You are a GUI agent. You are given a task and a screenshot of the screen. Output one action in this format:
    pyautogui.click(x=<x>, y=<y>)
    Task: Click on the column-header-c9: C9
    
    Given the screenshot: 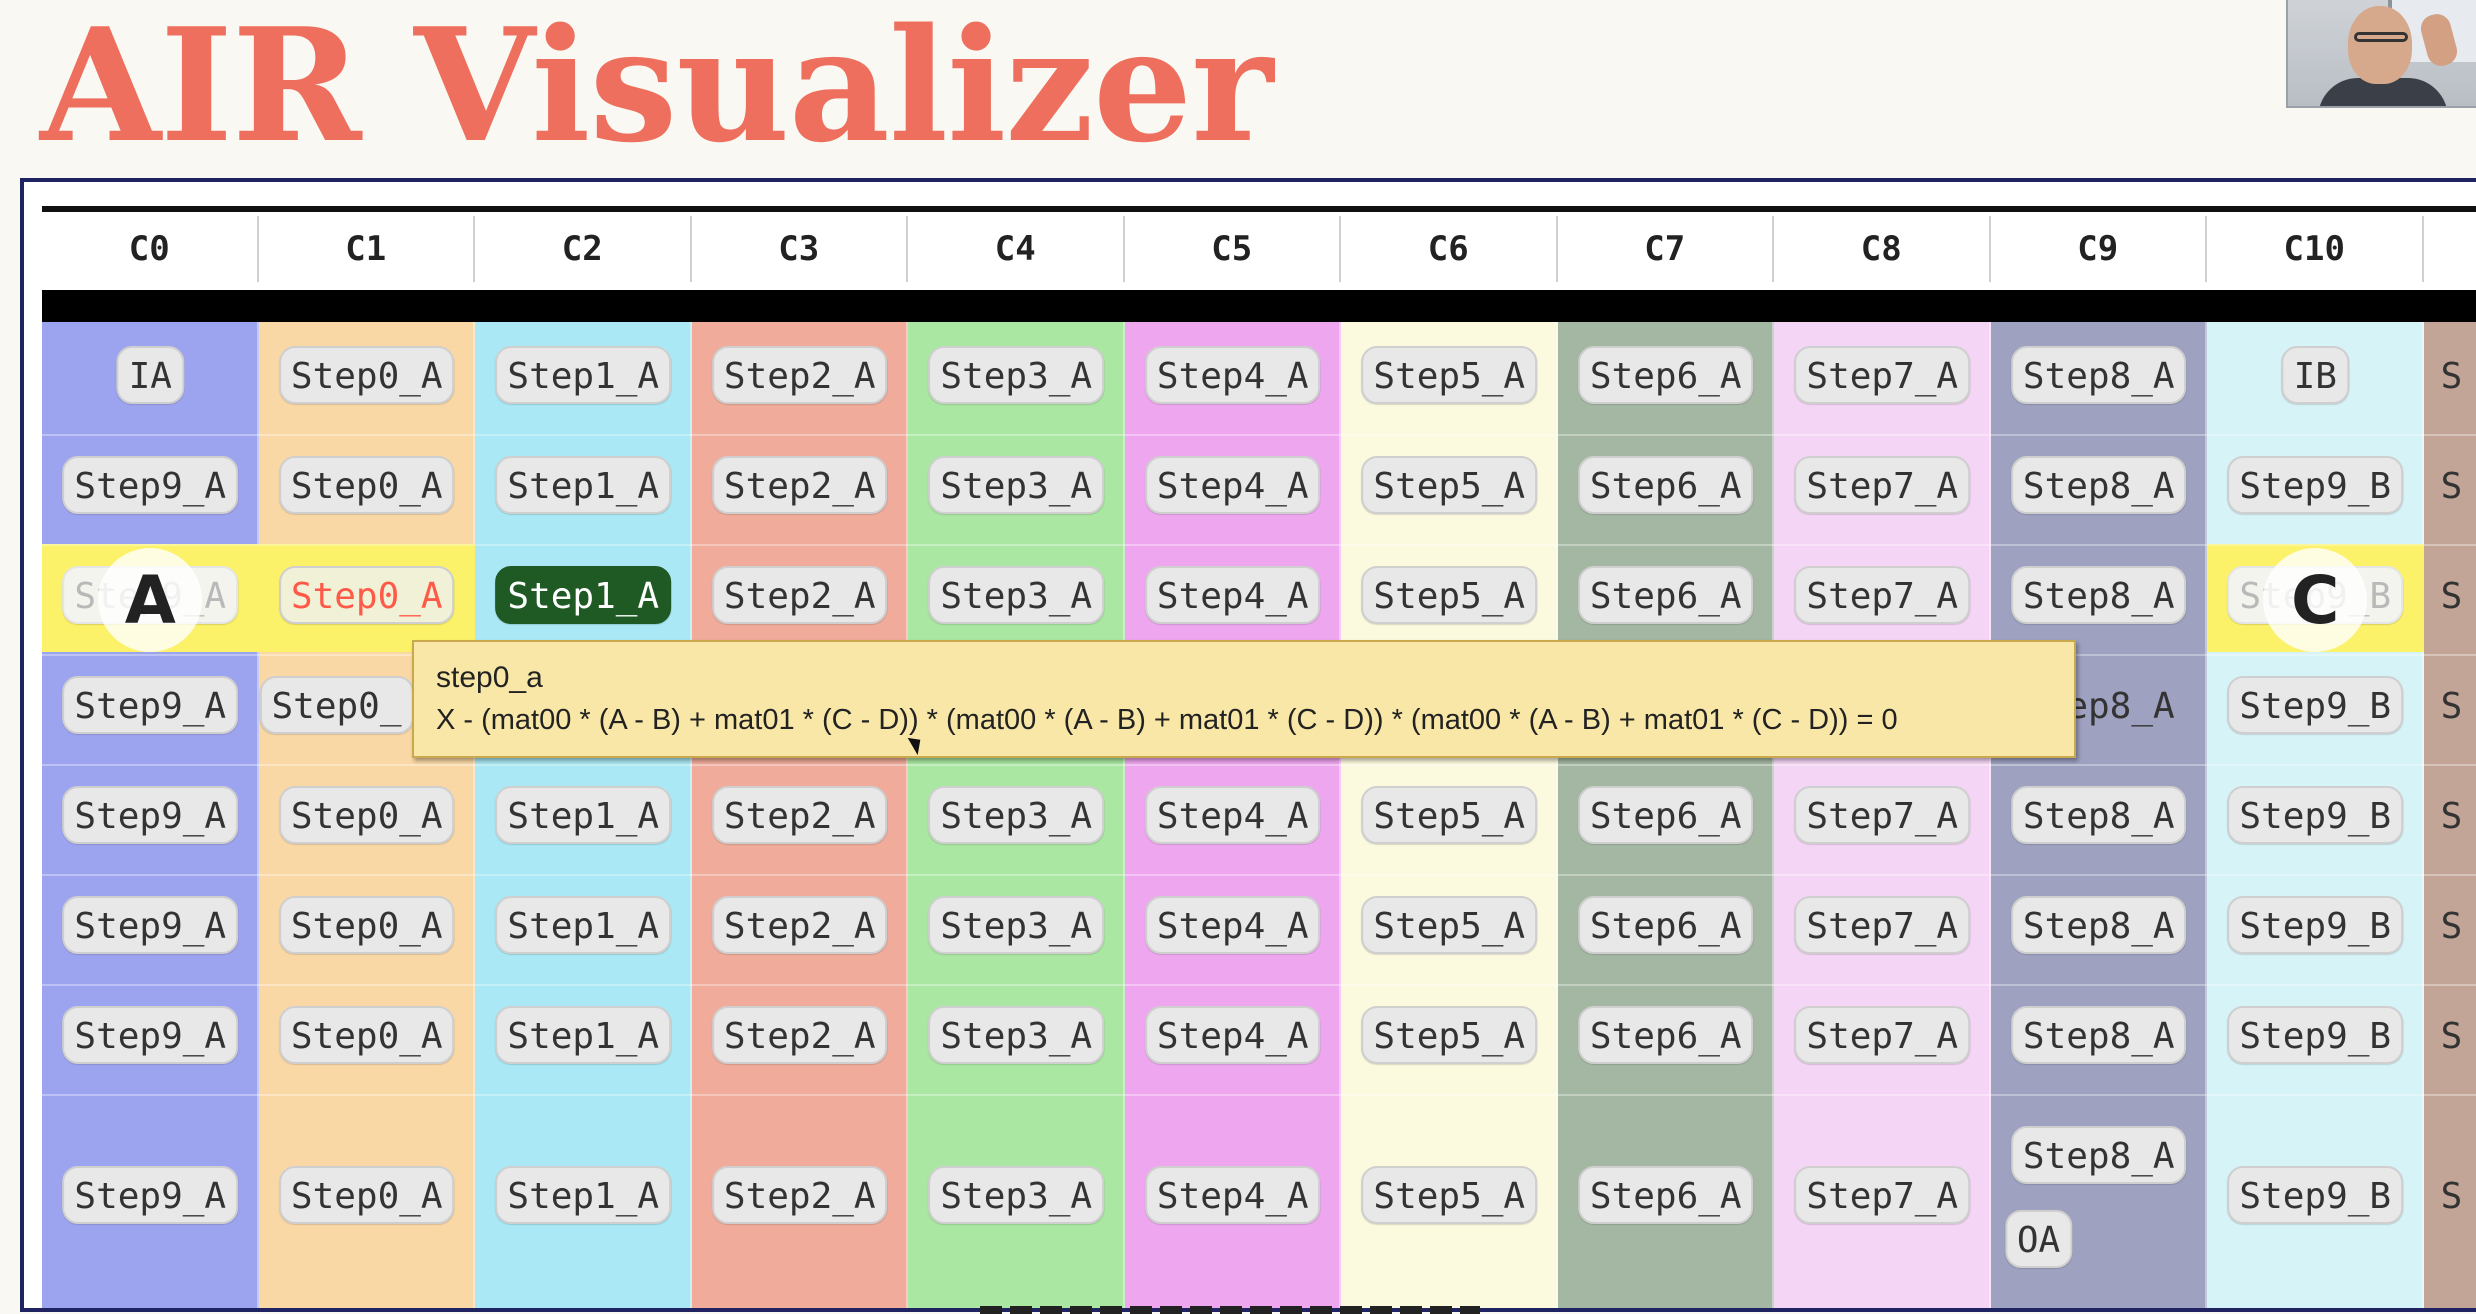 What is the action you would take?
    pyautogui.click(x=2098, y=249)
    